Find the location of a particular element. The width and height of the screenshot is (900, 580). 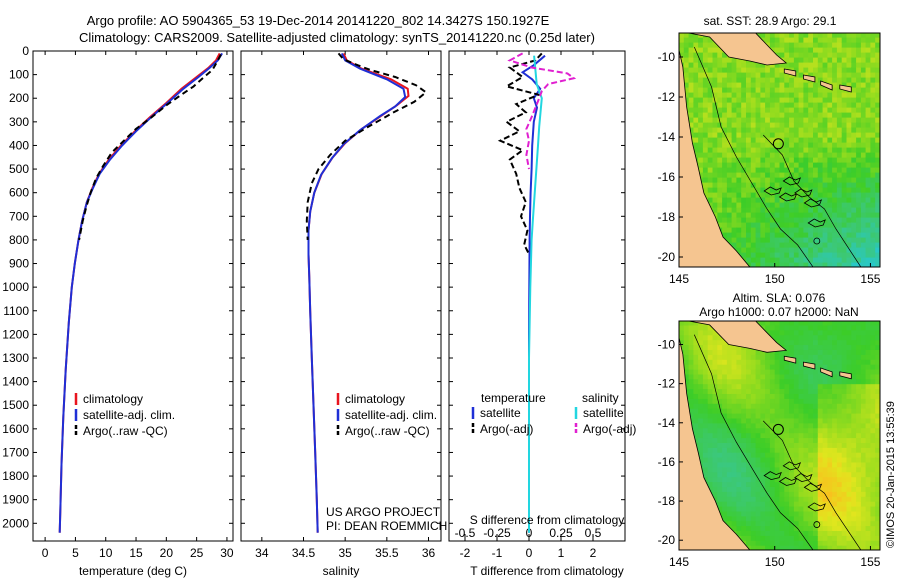

s-x-tick-label: 0 is located at coordinates (529, 533).